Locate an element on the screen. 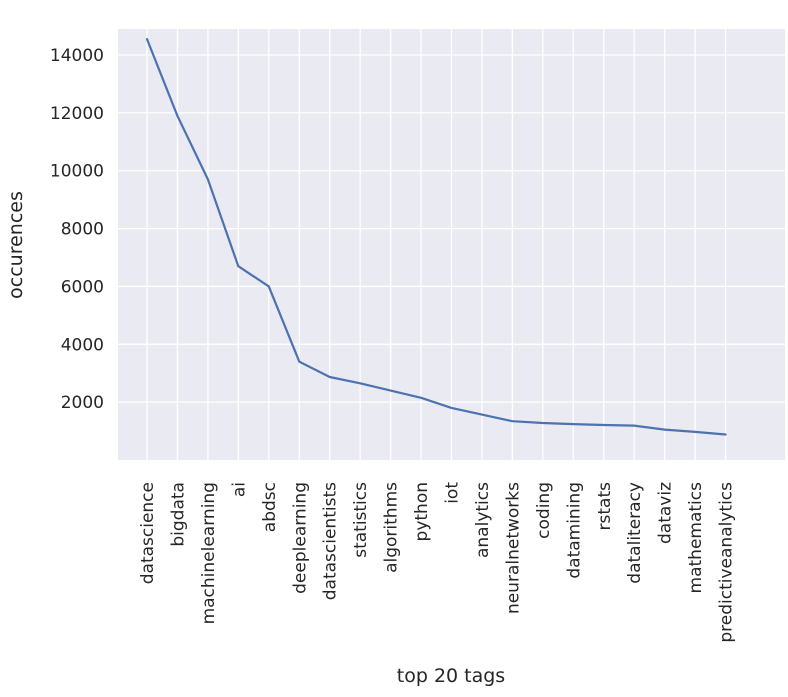 This screenshot has width=788, height=697. y-tick-label: 12000 is located at coordinates (77, 114).